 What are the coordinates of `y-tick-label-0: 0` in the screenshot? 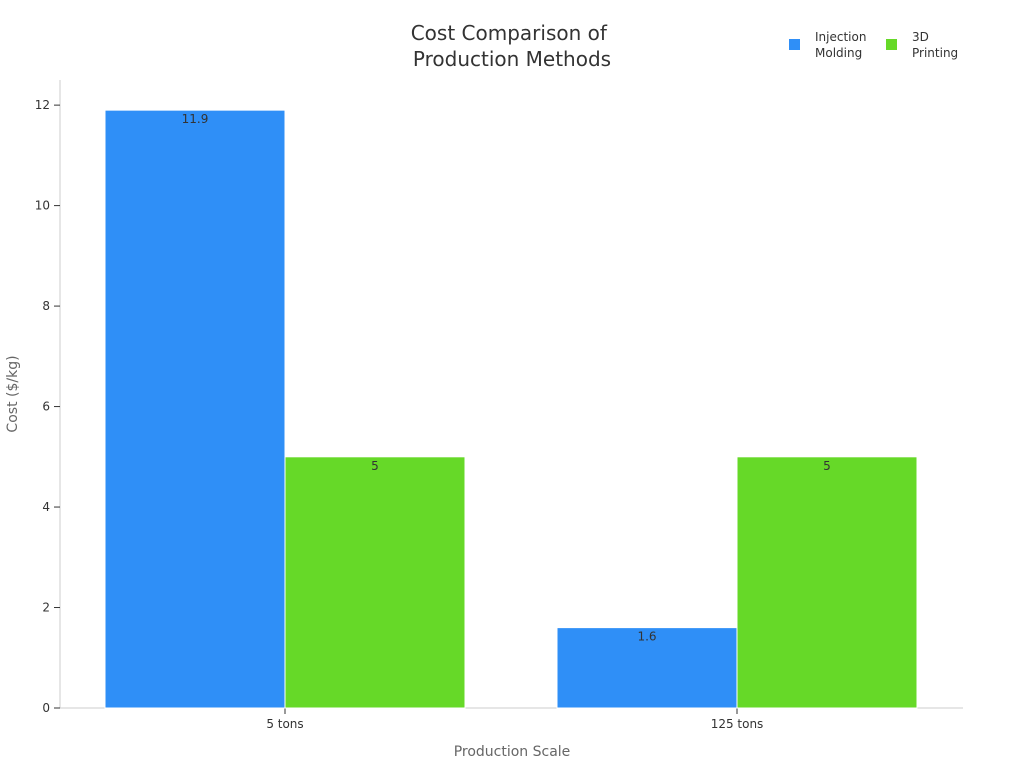 It's located at (46, 708).